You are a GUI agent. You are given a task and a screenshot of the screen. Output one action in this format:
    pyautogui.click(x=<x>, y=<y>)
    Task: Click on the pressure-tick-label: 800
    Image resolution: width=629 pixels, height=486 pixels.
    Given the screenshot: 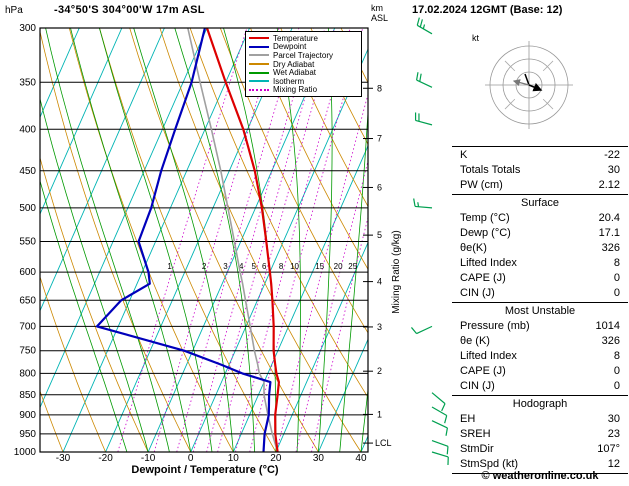 What is the action you would take?
    pyautogui.click(x=27, y=373)
    